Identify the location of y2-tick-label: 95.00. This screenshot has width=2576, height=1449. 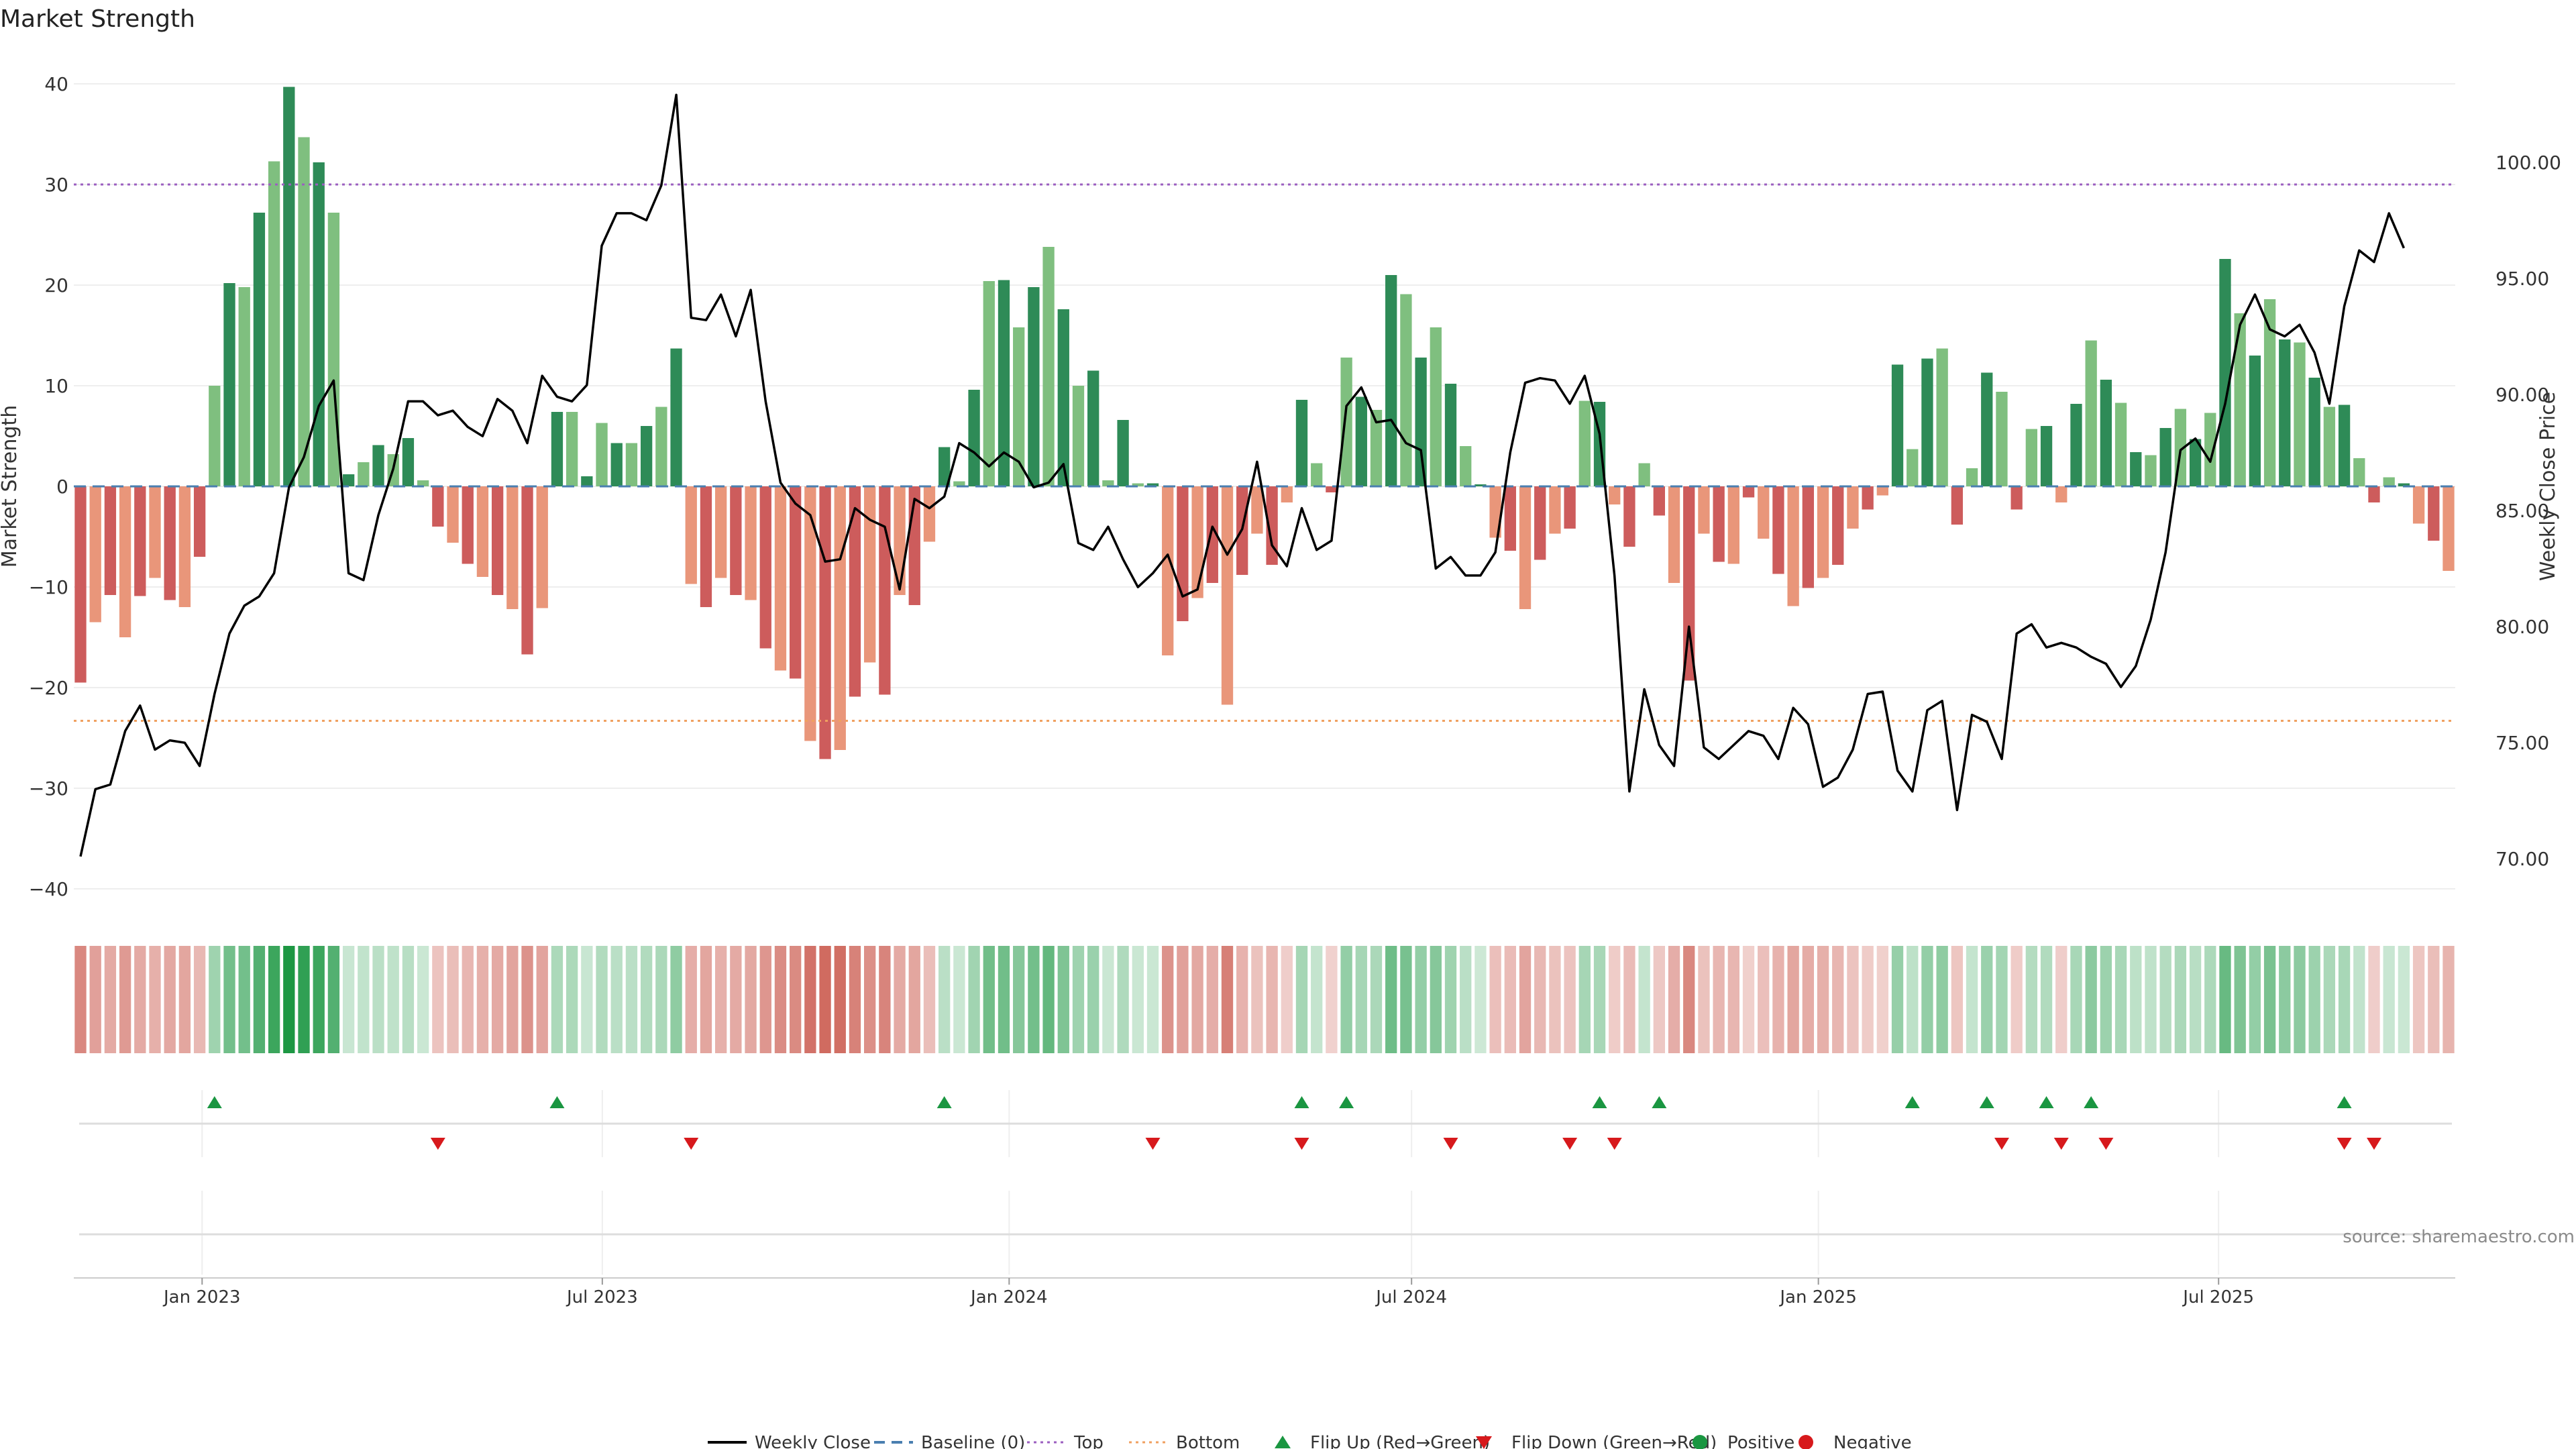
(2522, 279).